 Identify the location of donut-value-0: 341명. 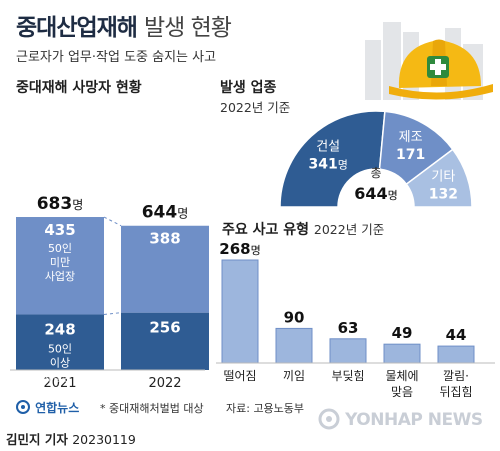
(327, 165).